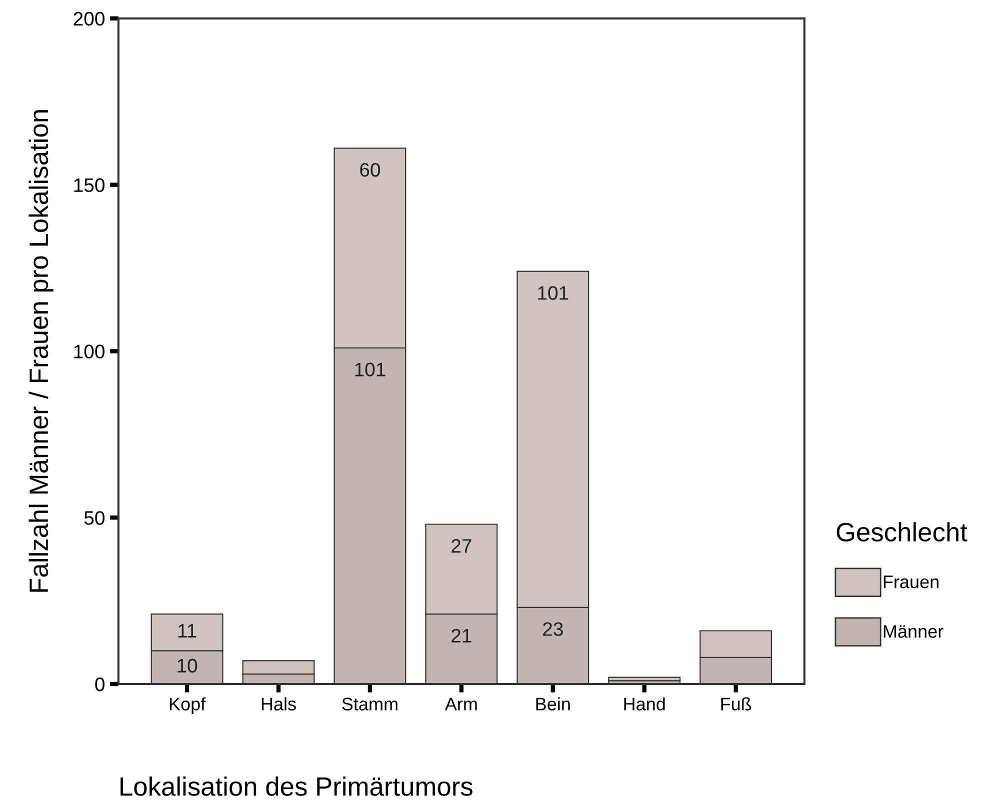  What do you see at coordinates (902, 532) in the screenshot?
I see `legend-title: Geschlecht` at bounding box center [902, 532].